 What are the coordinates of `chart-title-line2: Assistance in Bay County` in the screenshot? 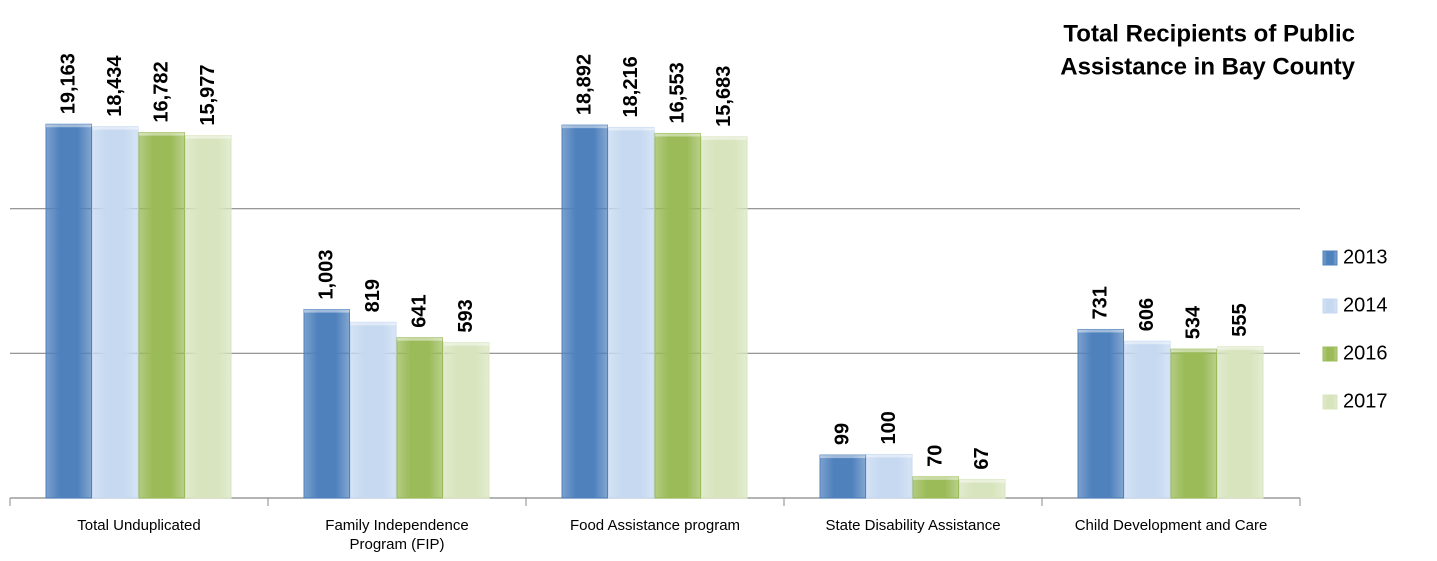 It's located at (1207, 66).